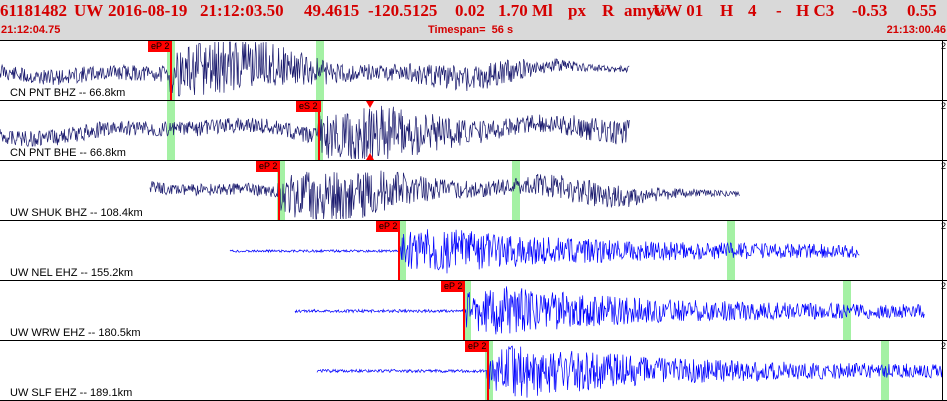 This screenshot has height=401, width=947. Describe the element at coordinates (916, 30) in the screenshot. I see `end-time: 21:13:00.46` at that location.